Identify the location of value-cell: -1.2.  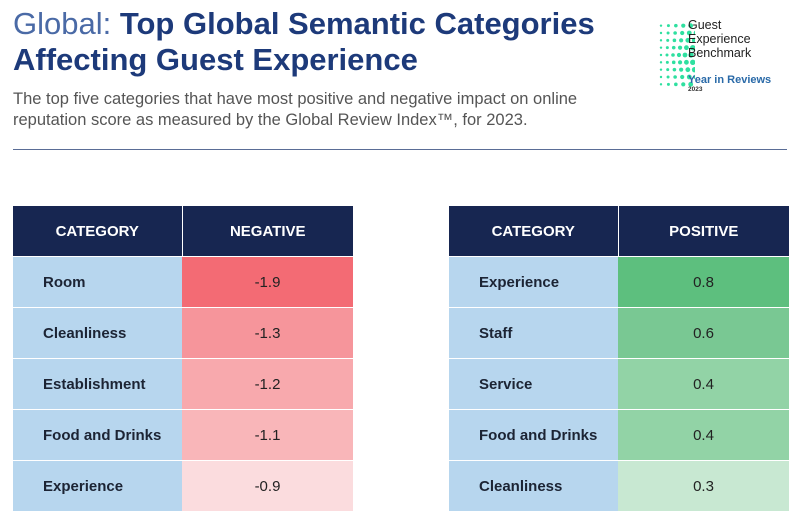
(267, 384).